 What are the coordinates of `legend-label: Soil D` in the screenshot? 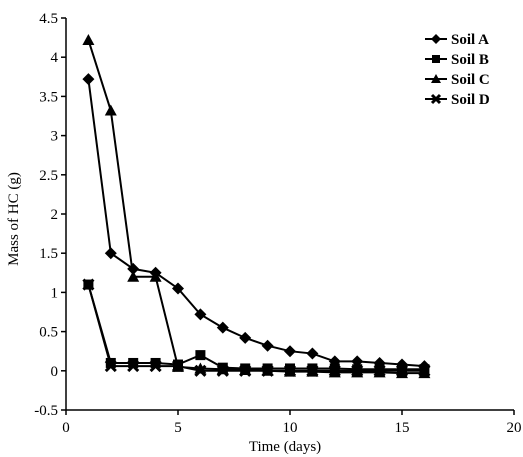 It's located at (470, 100).